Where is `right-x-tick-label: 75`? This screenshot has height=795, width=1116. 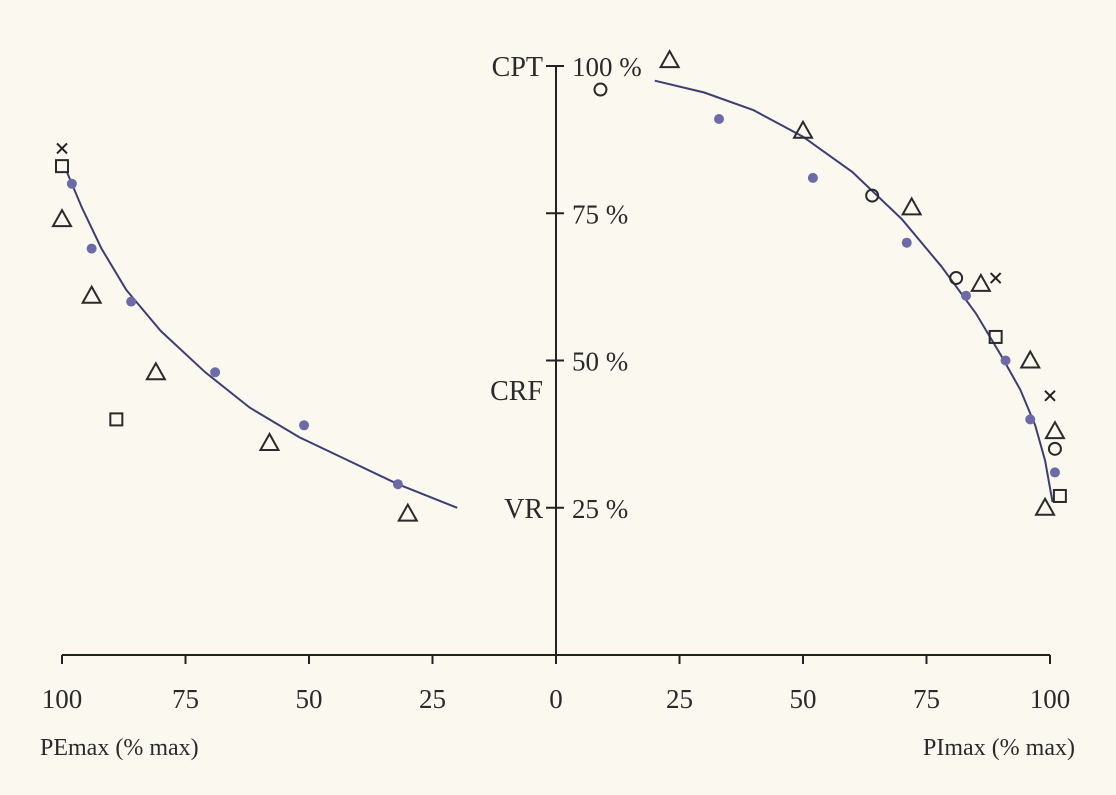 right-x-tick-label: 75 is located at coordinates (926, 699).